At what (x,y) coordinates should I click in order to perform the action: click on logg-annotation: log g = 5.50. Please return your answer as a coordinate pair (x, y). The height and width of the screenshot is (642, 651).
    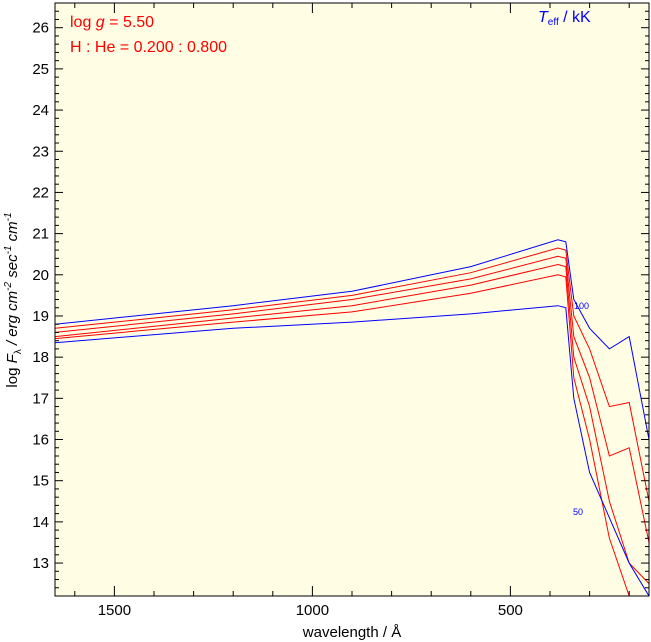
    Looking at the image, I should click on (112, 22).